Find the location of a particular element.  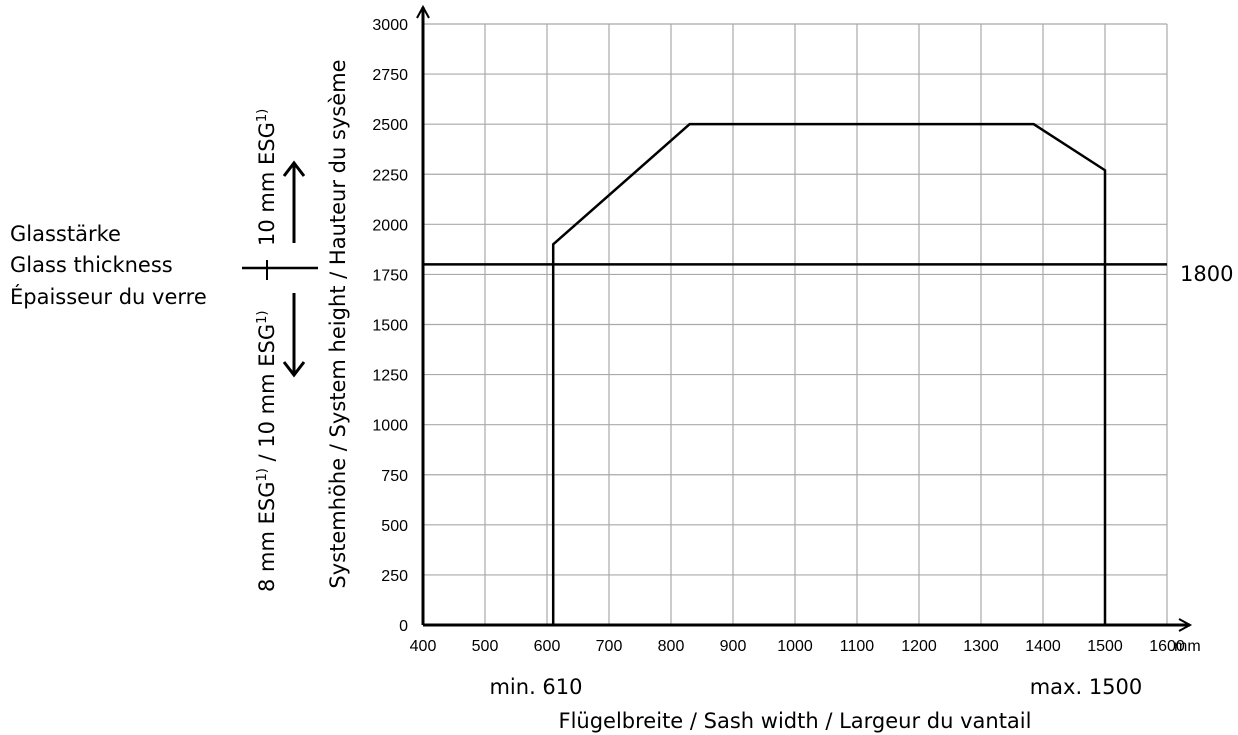

y-tick-label: 1500 is located at coordinates (390, 326).